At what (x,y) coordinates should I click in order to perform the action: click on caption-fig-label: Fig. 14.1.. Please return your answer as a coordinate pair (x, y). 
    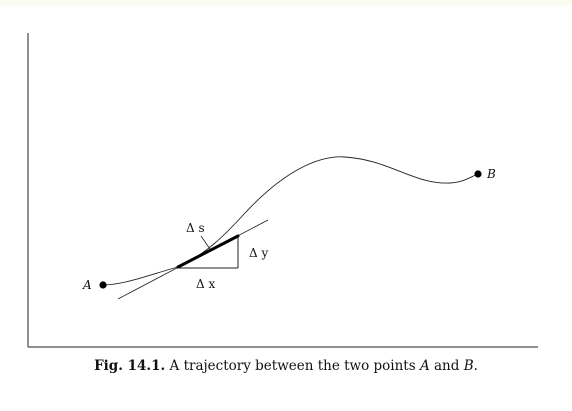
    Looking at the image, I should click on (130, 366).